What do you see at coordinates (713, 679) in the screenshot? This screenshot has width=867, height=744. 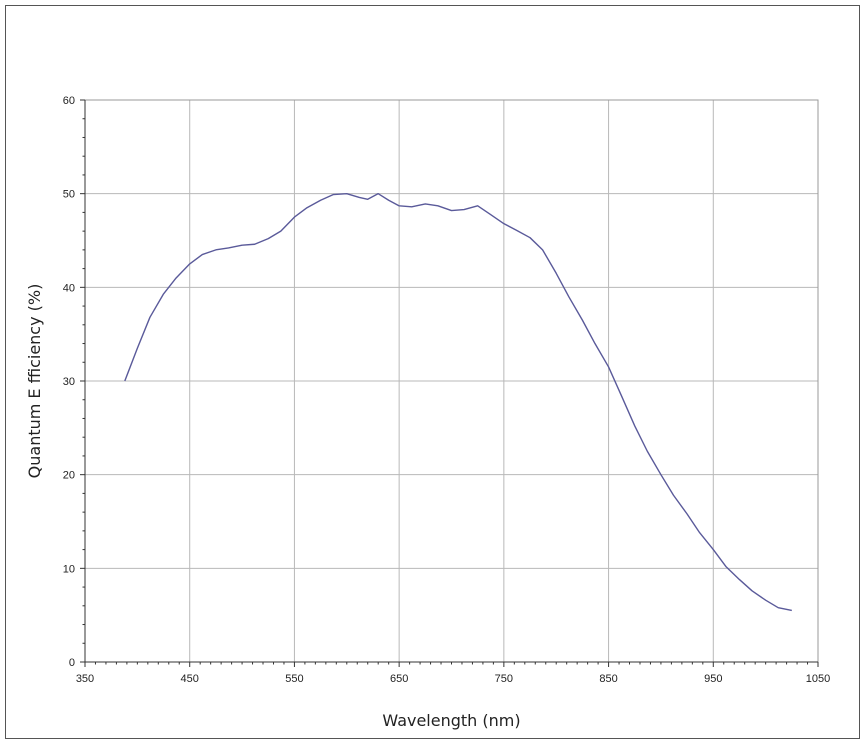 I see `x-tick-label: 950` at bounding box center [713, 679].